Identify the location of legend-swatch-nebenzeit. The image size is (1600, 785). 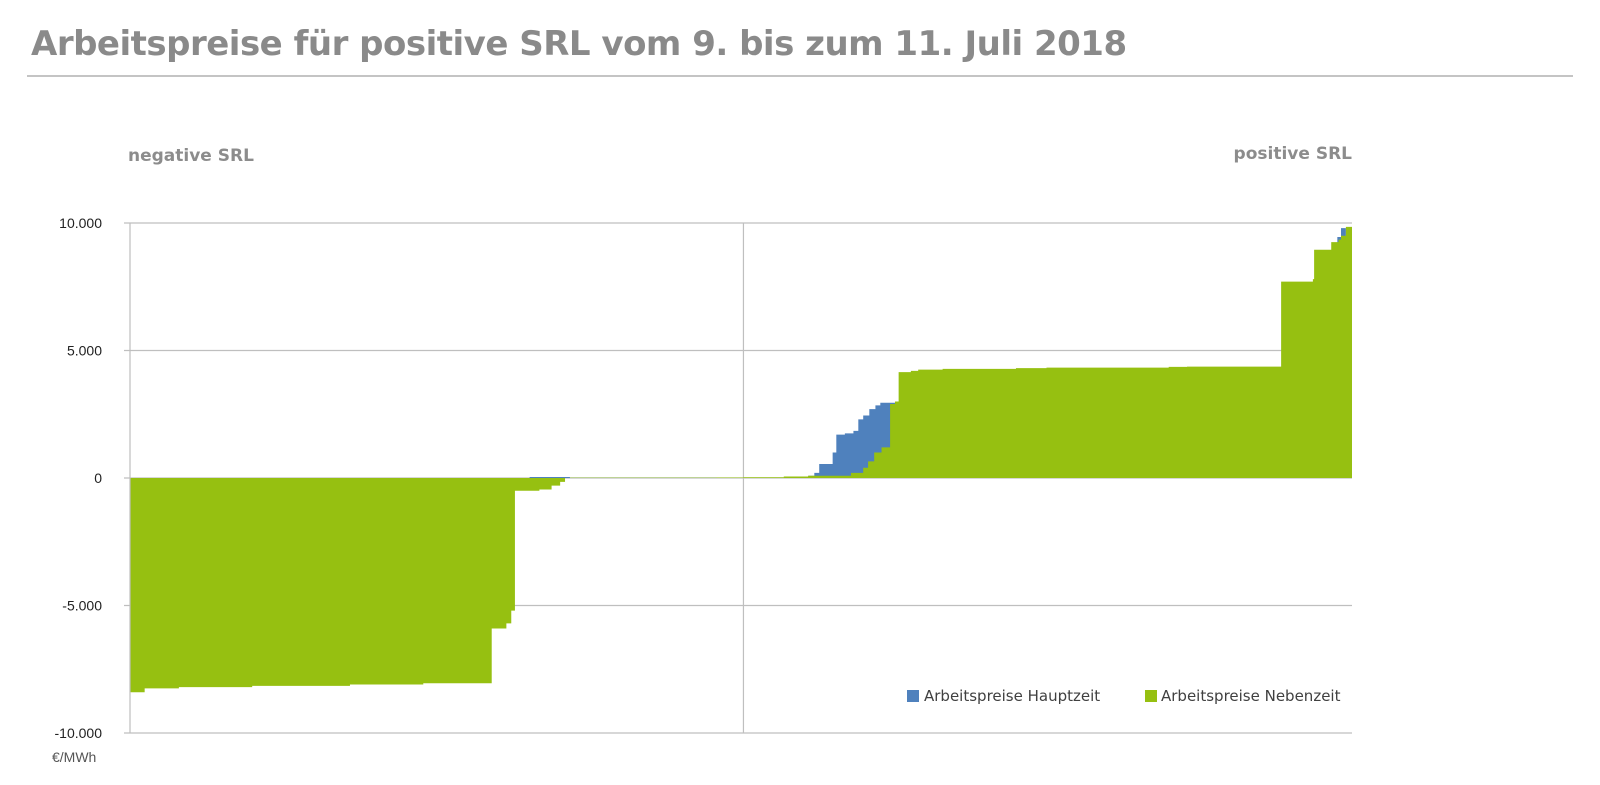
(1151, 696).